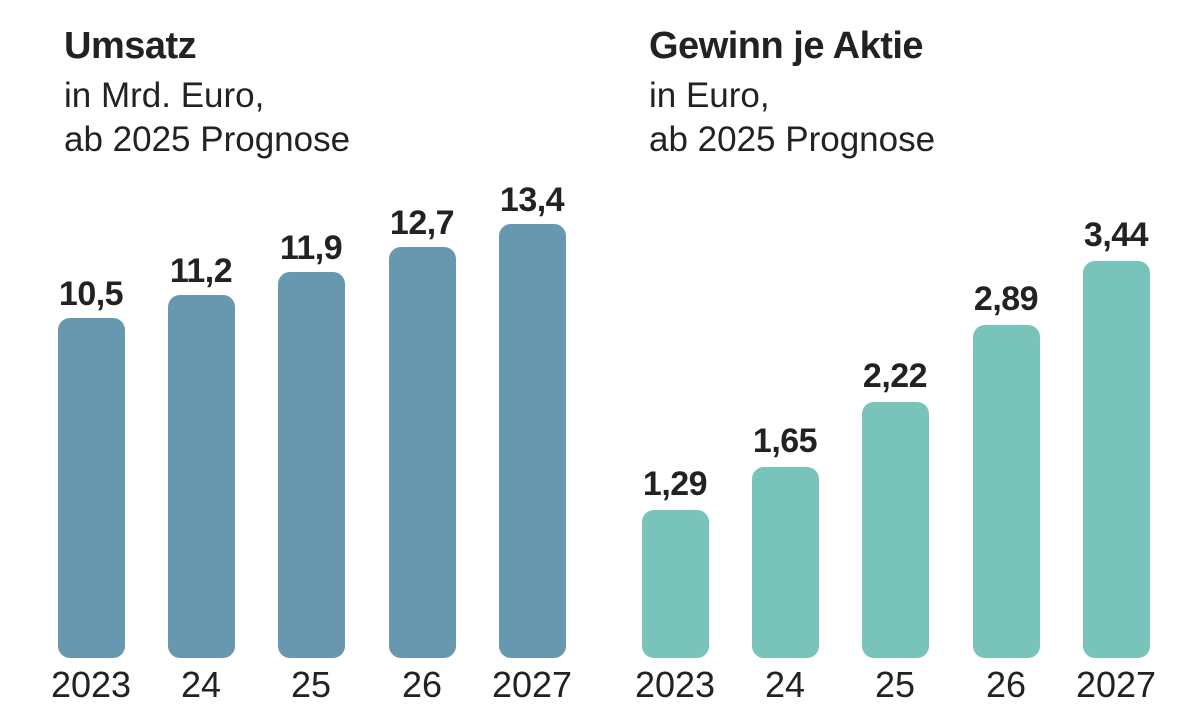 This screenshot has width=1200, height=725. Describe the element at coordinates (532, 684) in the screenshot. I see `revenue-xtick-2027: 2027` at that location.